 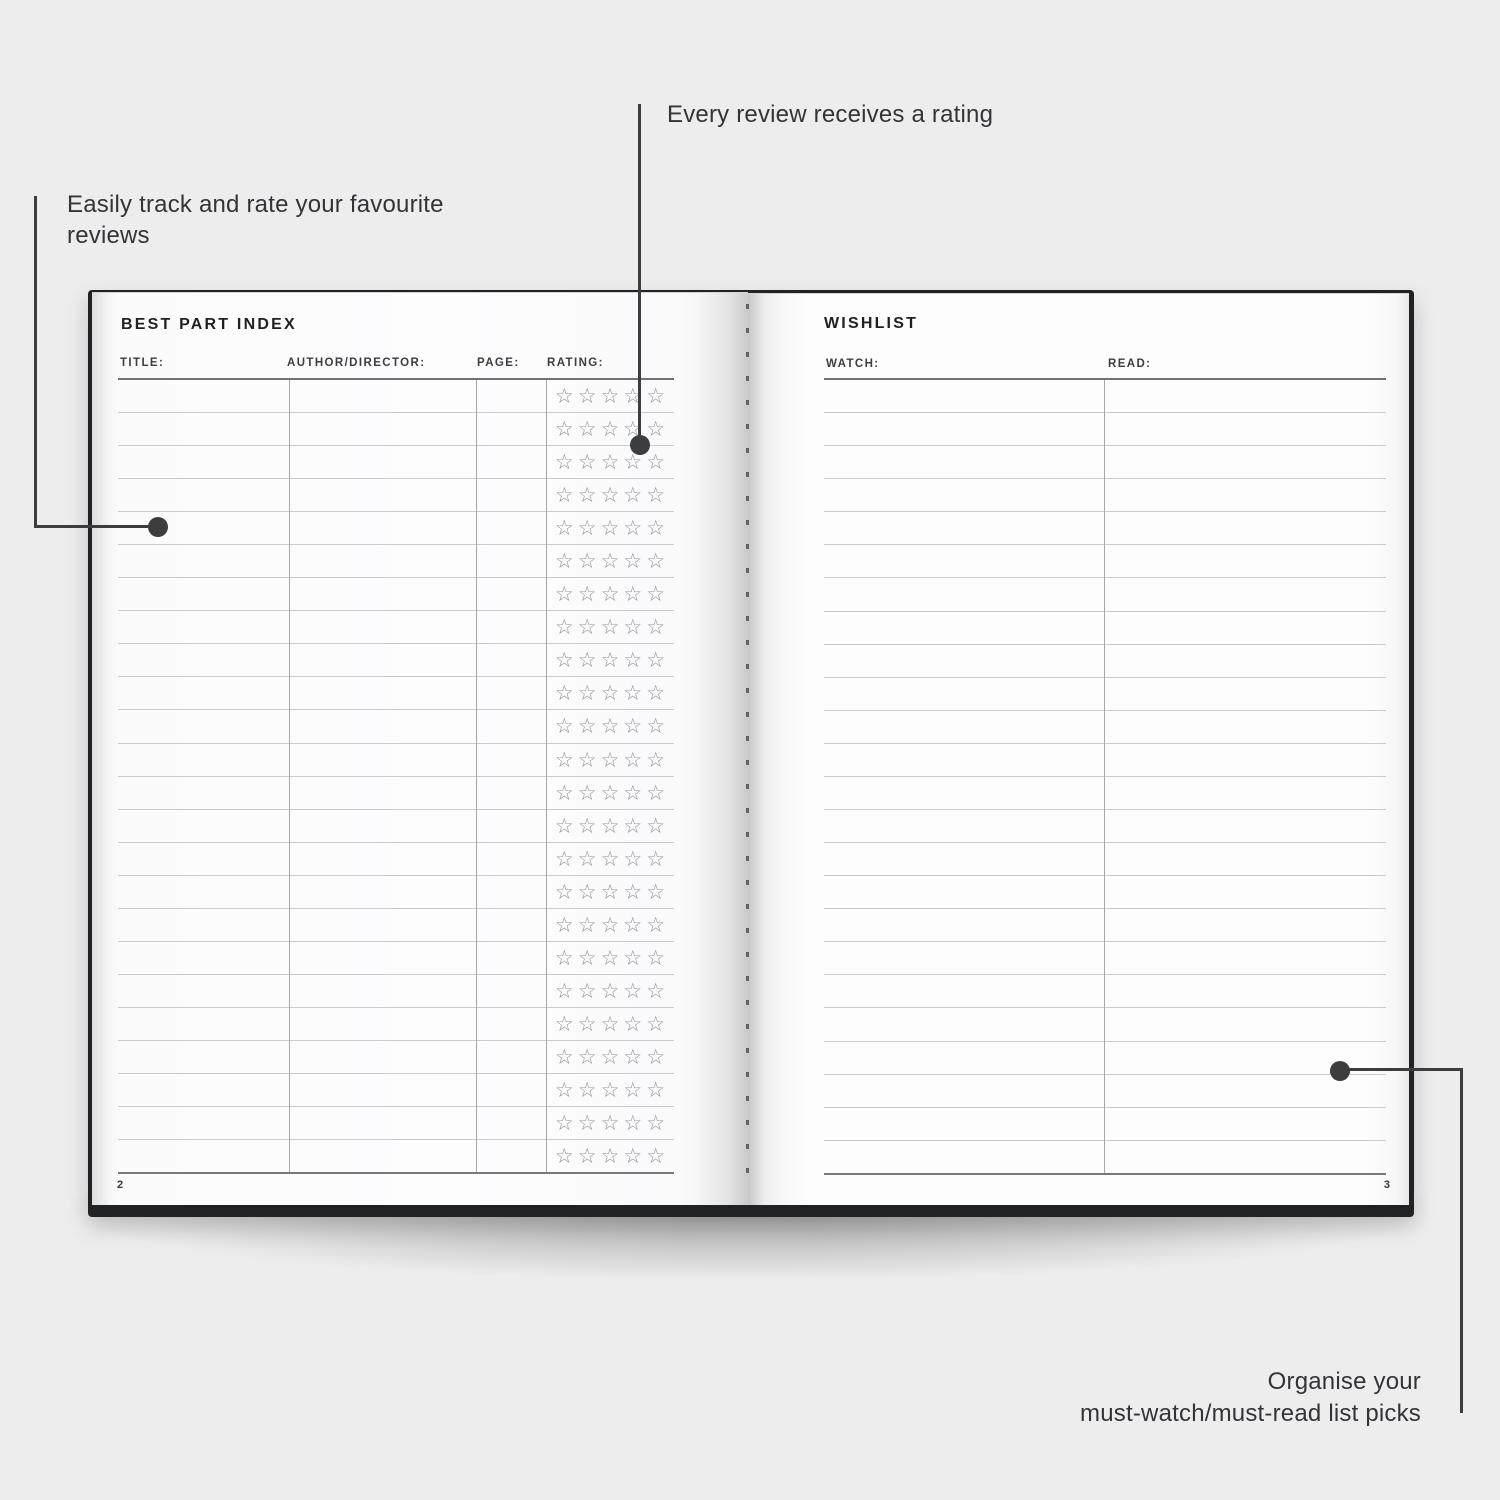 I want to click on page-title: WISHLIST, so click(x=871, y=323).